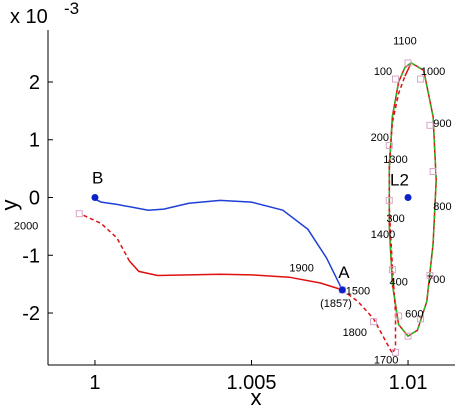 The height and width of the screenshot is (412, 474). I want to click on time-annotation: 300, so click(395, 219).